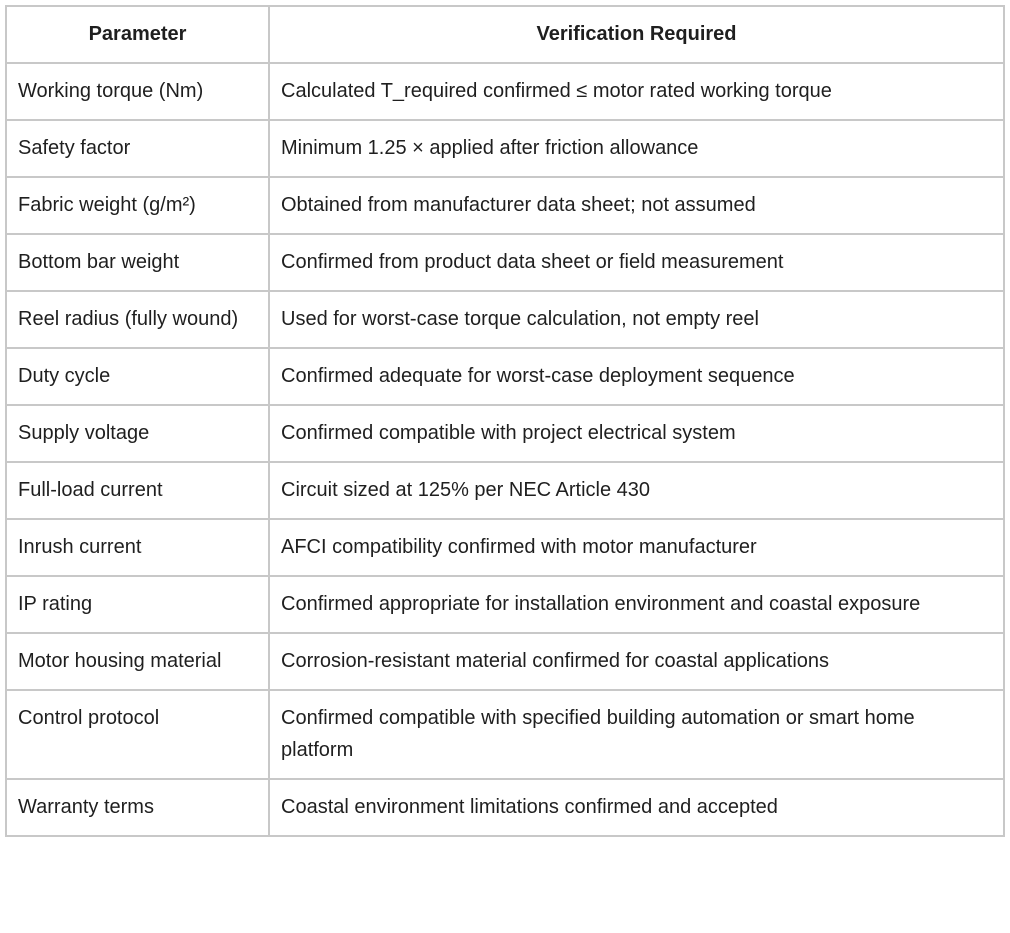  I want to click on table-head: Parameter Verification Required, so click(505, 34).